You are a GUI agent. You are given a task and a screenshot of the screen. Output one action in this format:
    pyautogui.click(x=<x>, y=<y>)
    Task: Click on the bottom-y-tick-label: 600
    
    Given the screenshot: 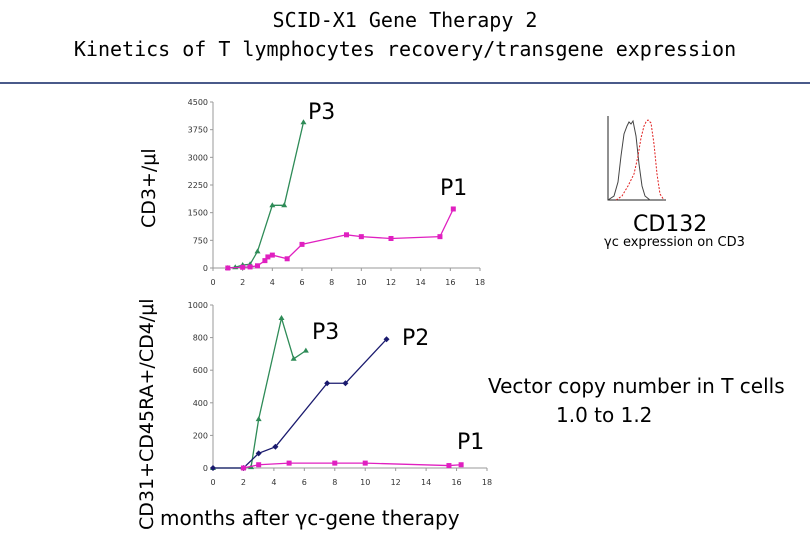 What is the action you would take?
    pyautogui.click(x=200, y=370)
    